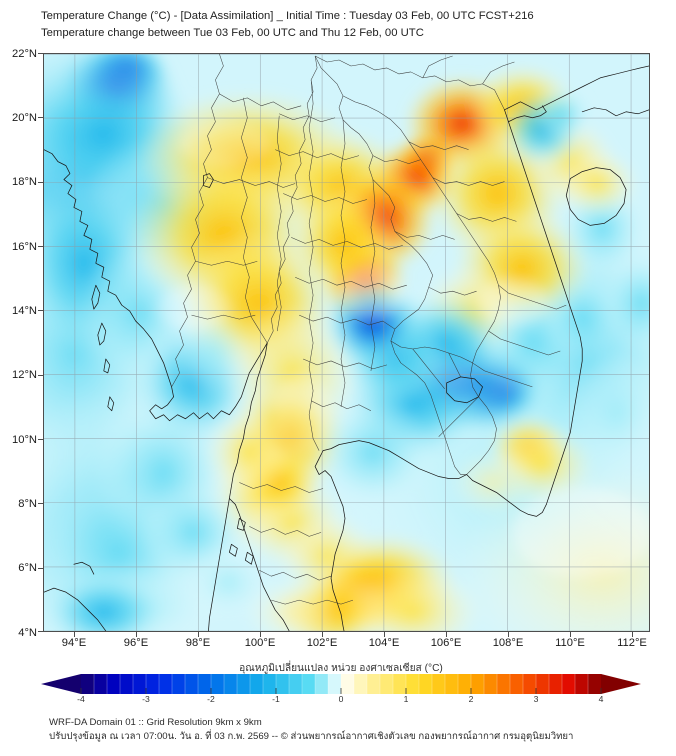 The height and width of the screenshot is (756, 676). I want to click on xtick-label-100E: 100°E, so click(260, 643).